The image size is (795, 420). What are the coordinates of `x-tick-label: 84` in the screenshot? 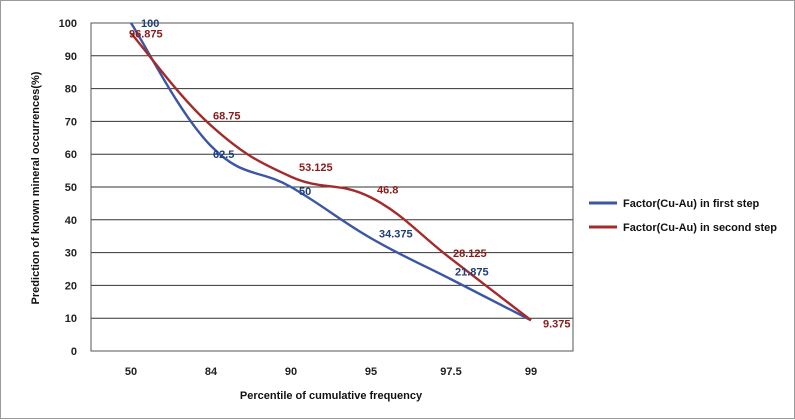 It's located at (211, 372).